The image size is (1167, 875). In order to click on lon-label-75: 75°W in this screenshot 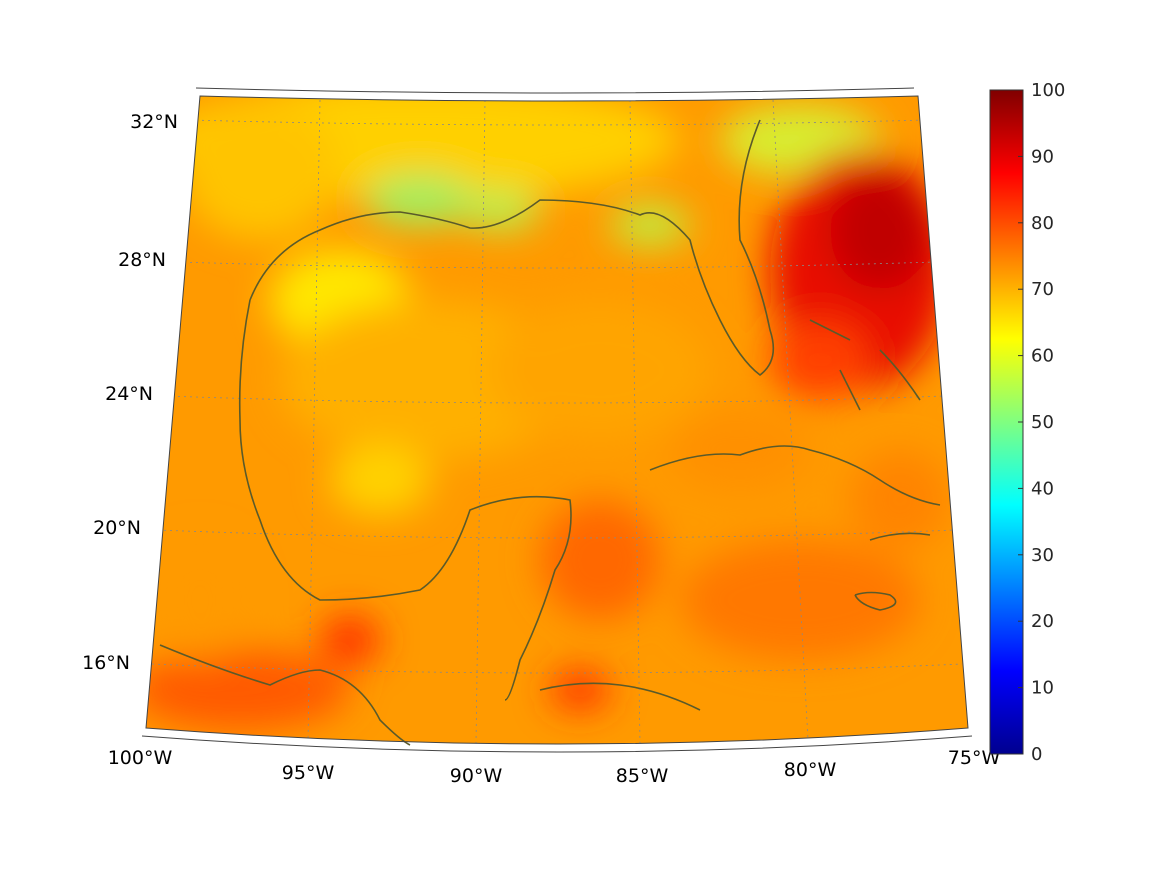, I will do `click(974, 758)`.